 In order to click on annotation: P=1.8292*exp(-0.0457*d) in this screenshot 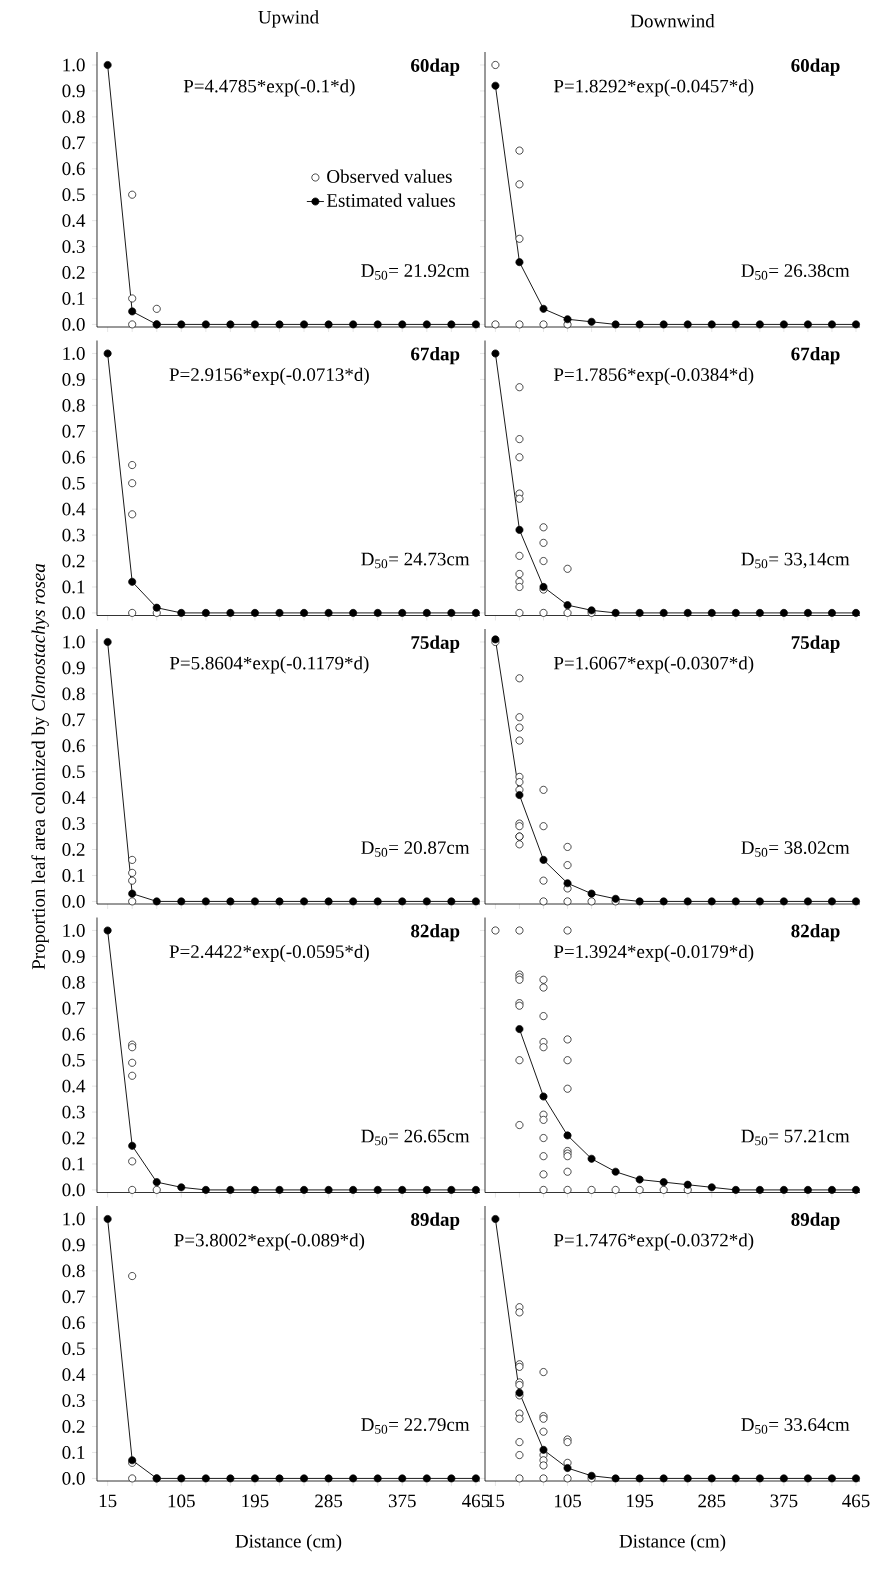, I will do `click(653, 88)`.